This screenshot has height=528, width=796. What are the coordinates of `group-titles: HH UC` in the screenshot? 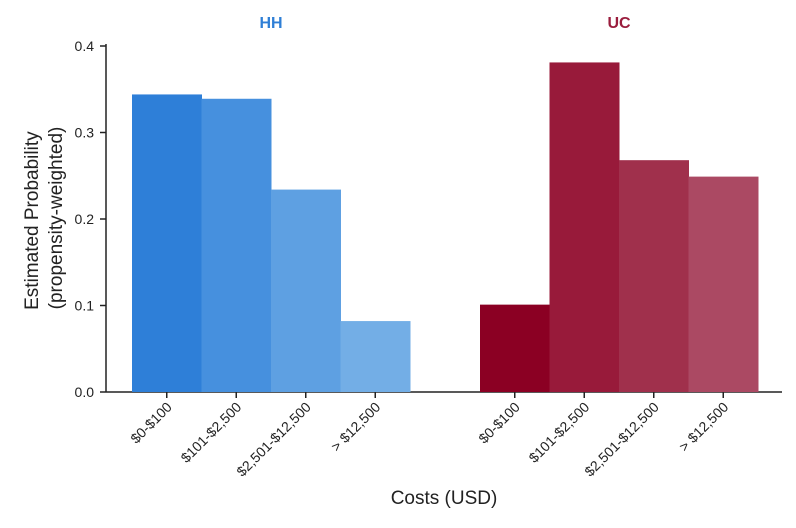 It's located at (445, 23).